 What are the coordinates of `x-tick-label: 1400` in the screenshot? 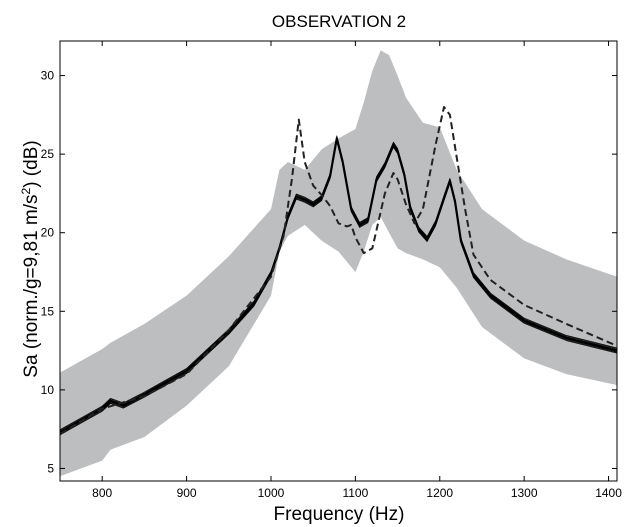 It's located at (608, 493).